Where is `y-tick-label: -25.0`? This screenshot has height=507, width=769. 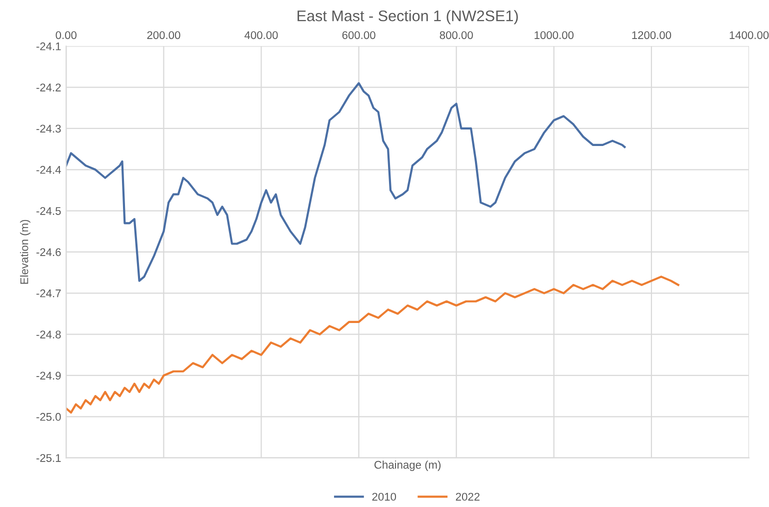
y-tick-label: -25.0 is located at coordinates (48, 416).